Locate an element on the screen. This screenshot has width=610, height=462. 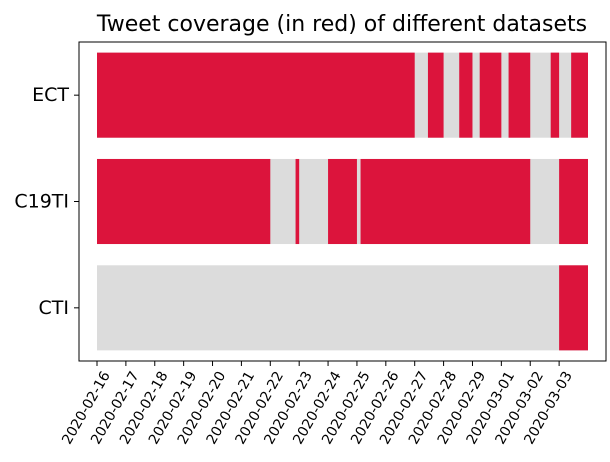
y-axis: ECT C19TI CTI is located at coordinates (46, 201).